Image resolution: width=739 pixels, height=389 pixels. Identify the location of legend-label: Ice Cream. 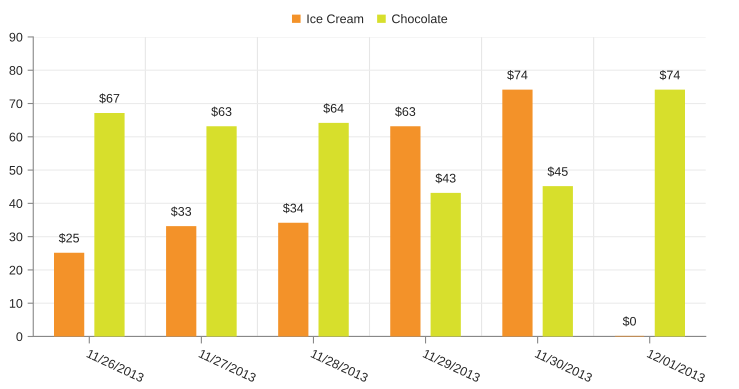
(335, 19).